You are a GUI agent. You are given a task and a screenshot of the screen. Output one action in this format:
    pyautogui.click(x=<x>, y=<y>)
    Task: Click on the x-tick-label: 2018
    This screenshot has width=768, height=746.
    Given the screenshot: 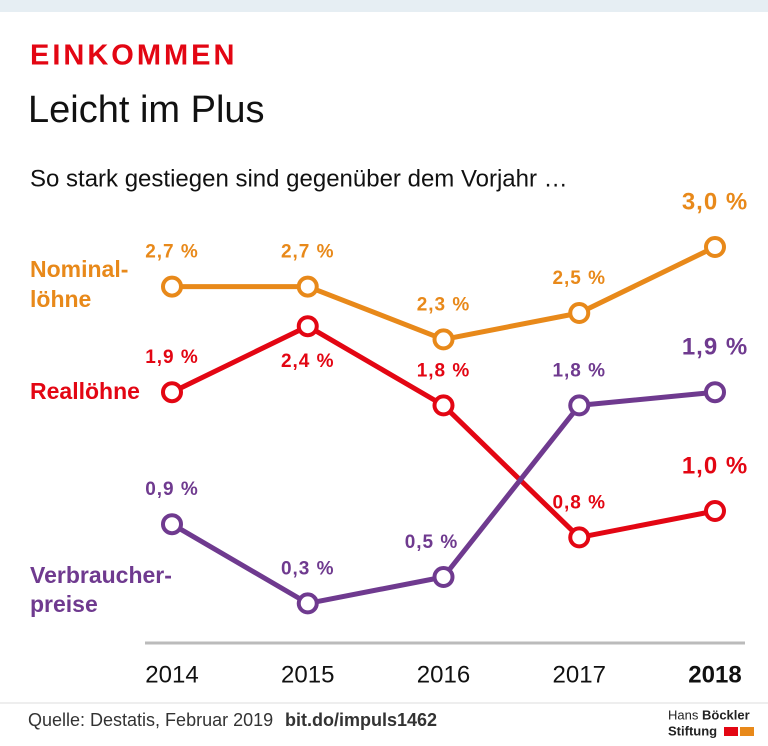 What is the action you would take?
    pyautogui.click(x=714, y=674)
    